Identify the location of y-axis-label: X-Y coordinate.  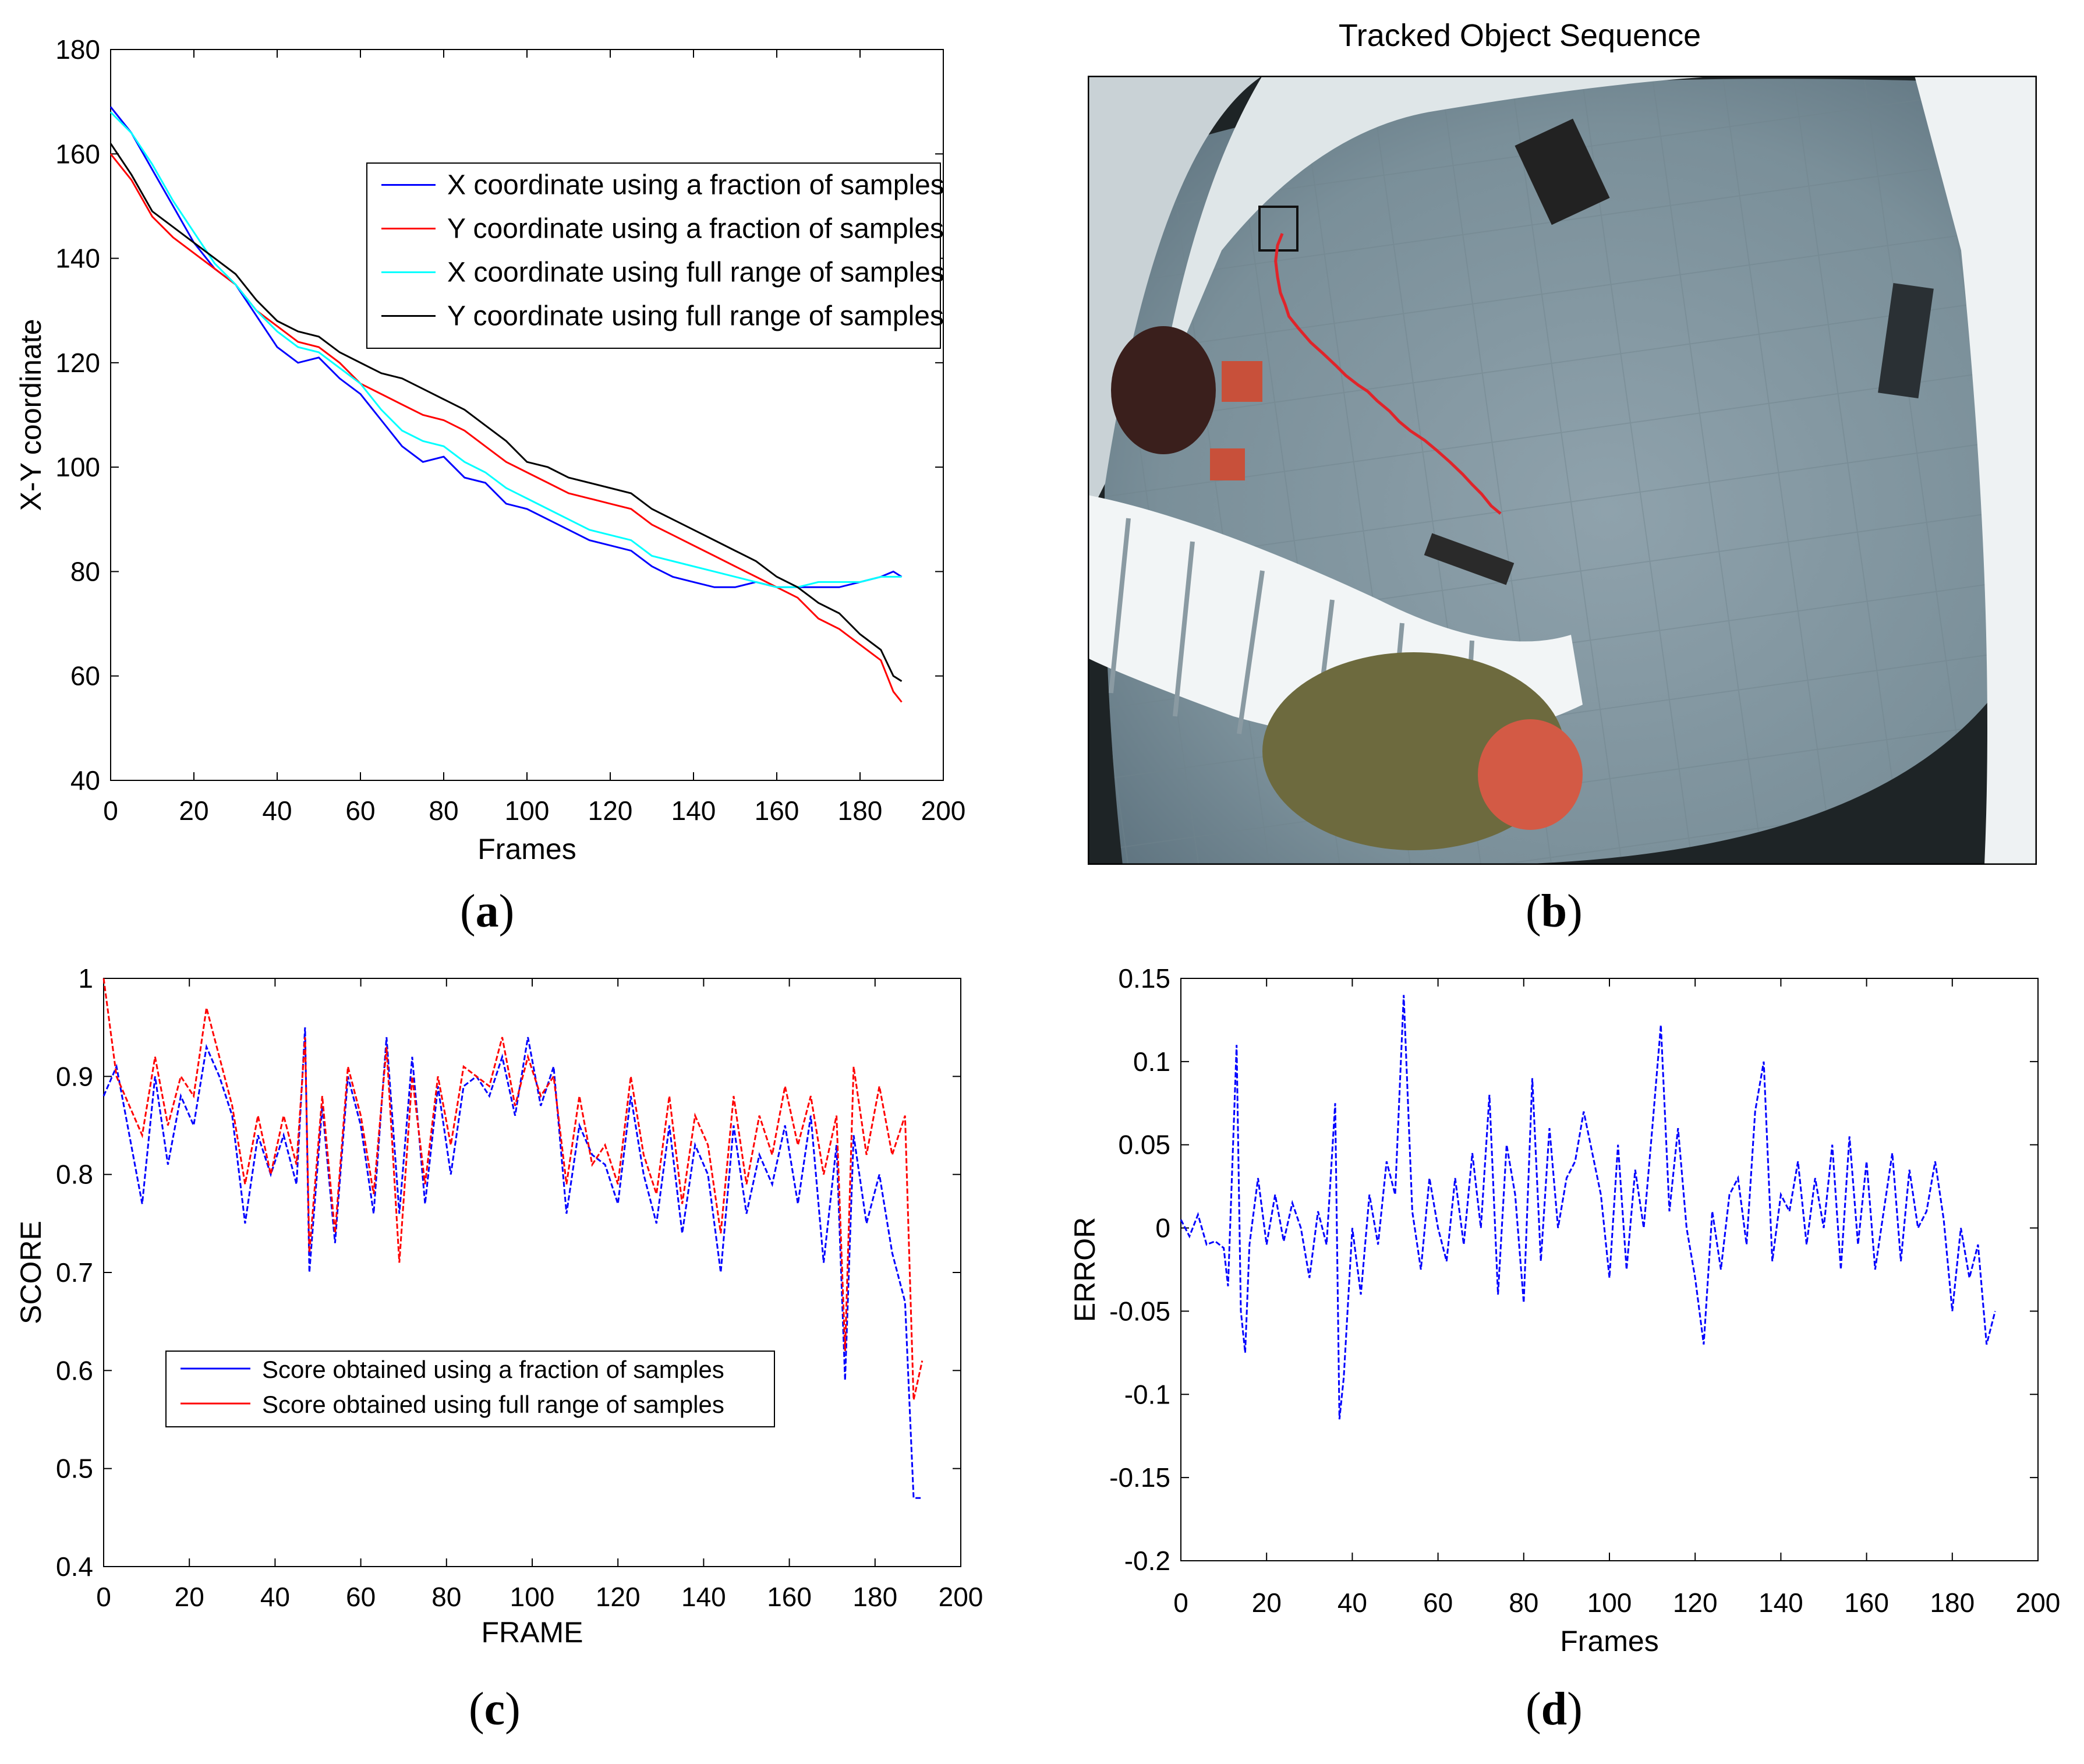
(31, 415).